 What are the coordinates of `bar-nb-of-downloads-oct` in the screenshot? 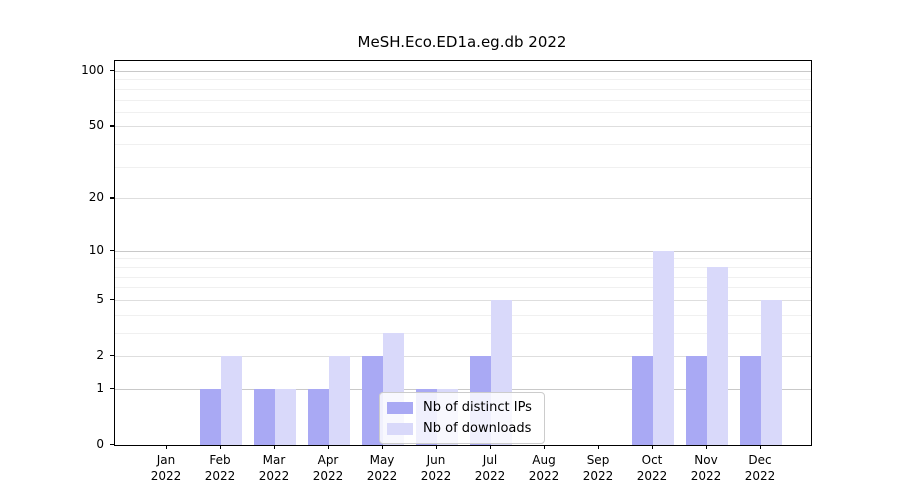 It's located at (663, 347).